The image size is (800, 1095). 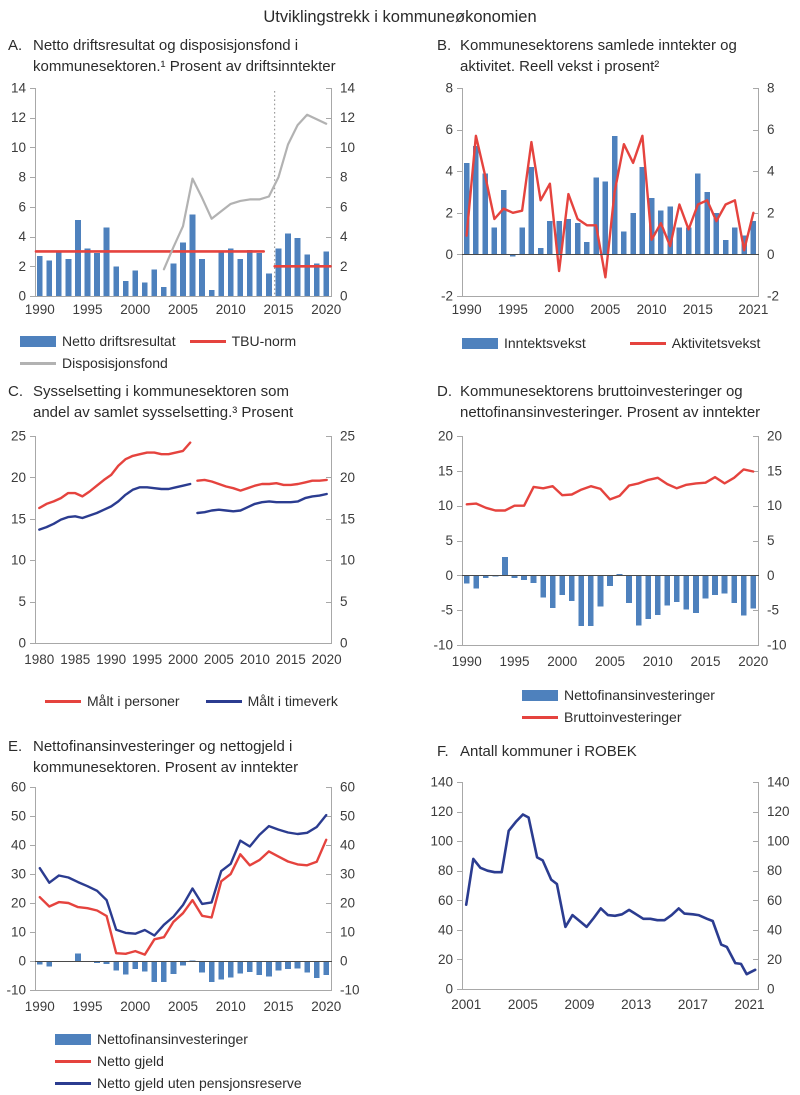 What do you see at coordinates (119, 341) in the screenshot?
I see `legend-label: Netto driftsresultat` at bounding box center [119, 341].